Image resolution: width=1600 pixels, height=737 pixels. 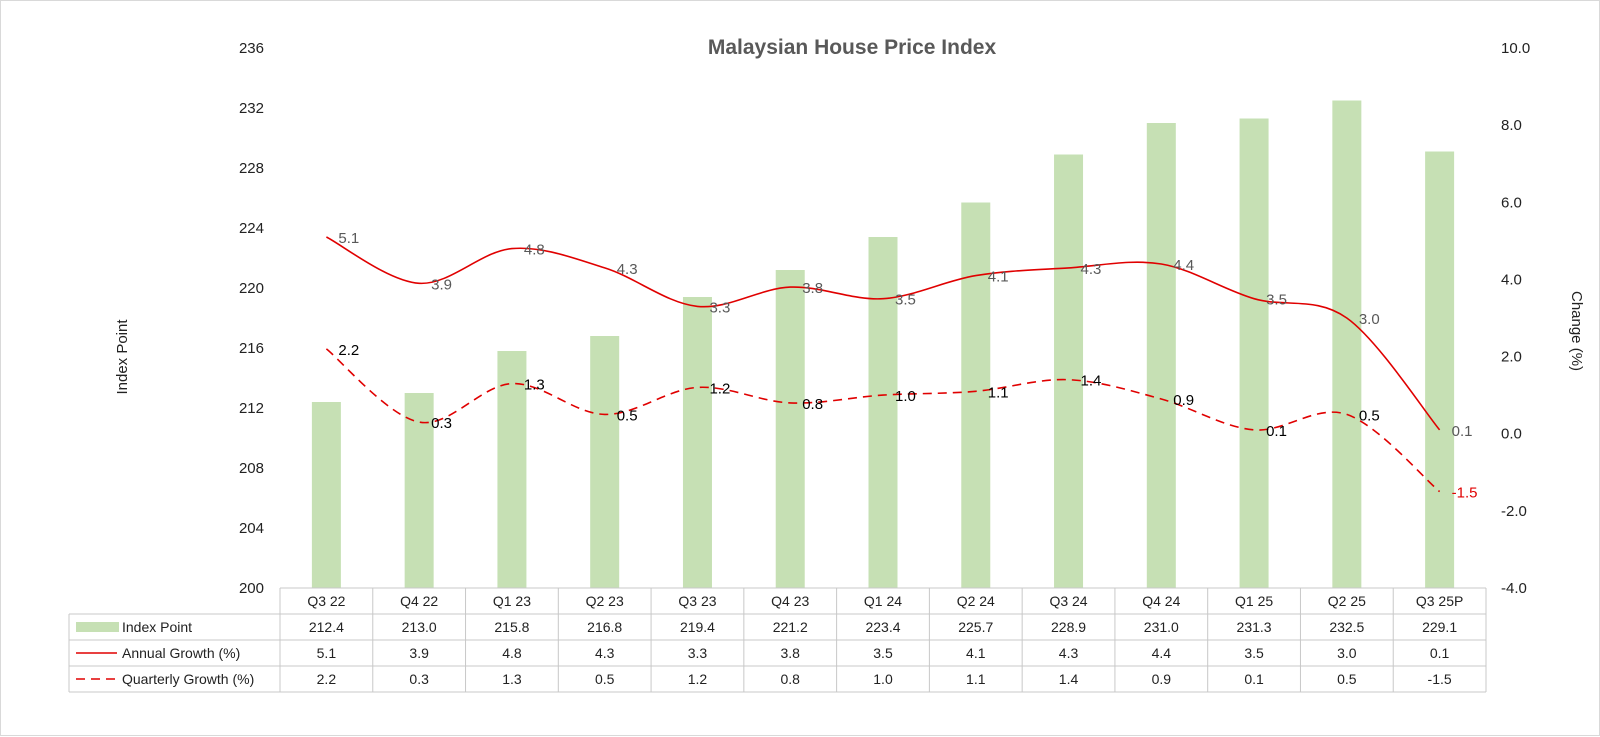 I want to click on category-label: Q2 23, so click(x=605, y=601).